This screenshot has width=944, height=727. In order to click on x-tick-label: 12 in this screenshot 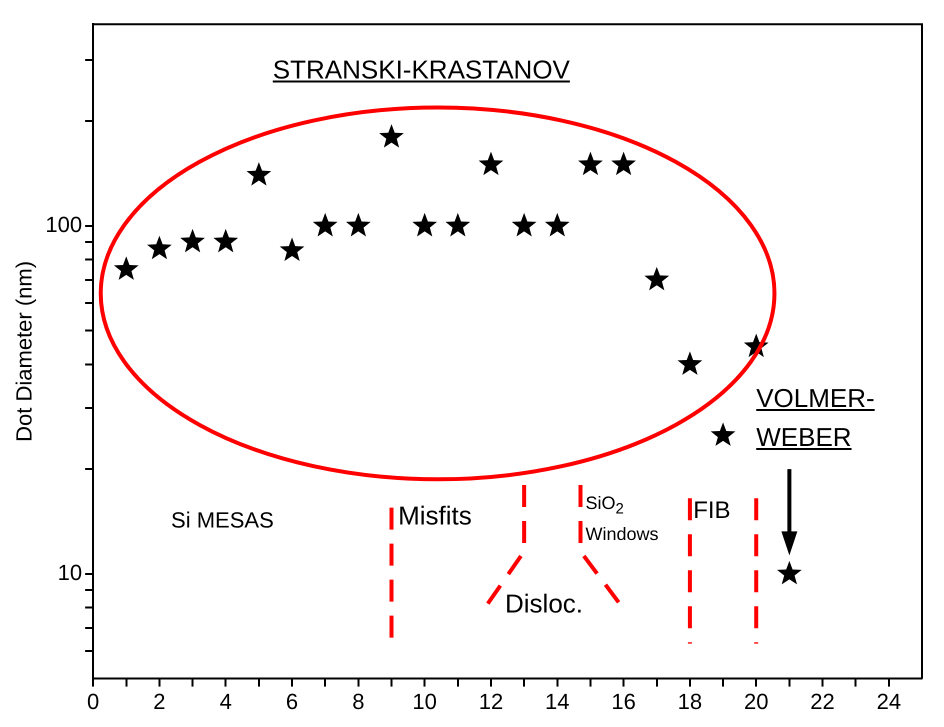, I will do `click(491, 701)`.